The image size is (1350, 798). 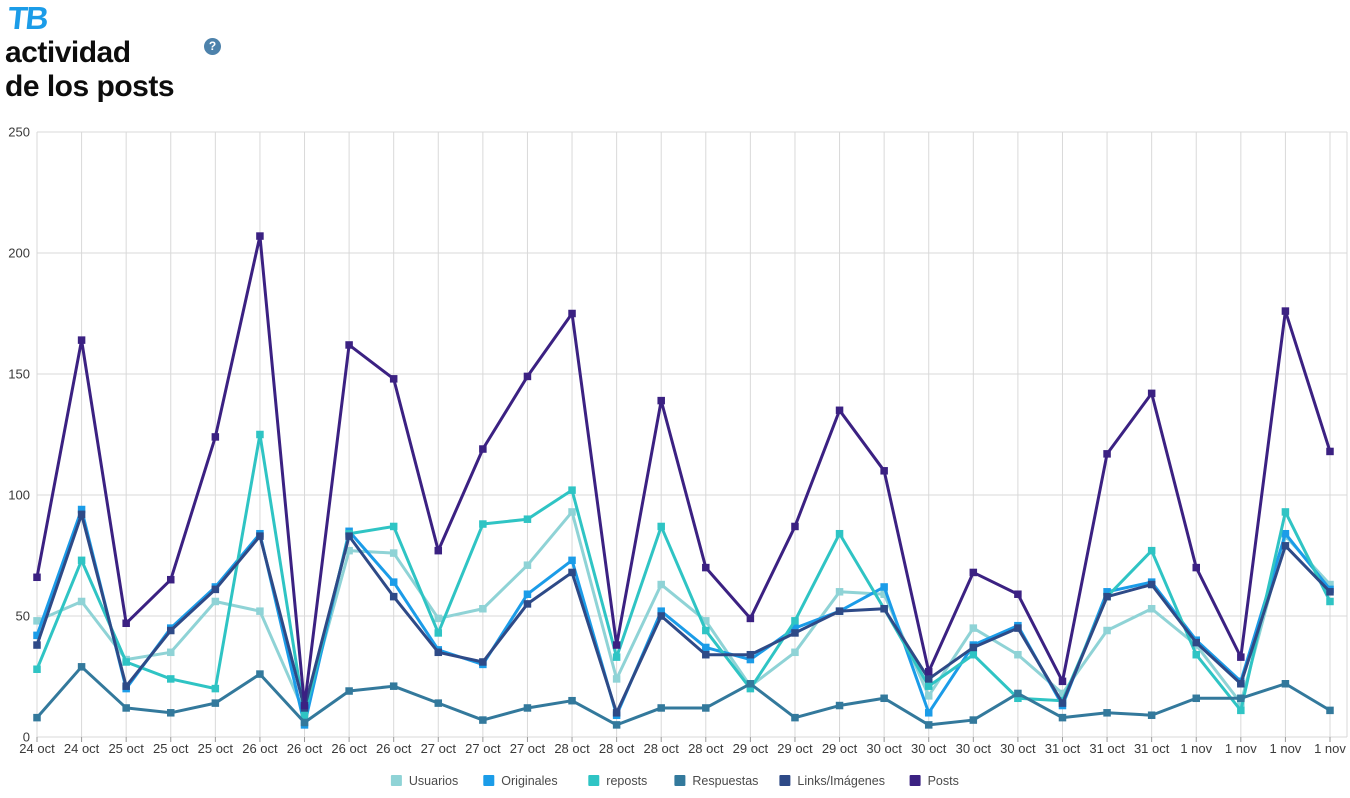 I want to click on series-line-Respuestas, so click(x=683, y=696).